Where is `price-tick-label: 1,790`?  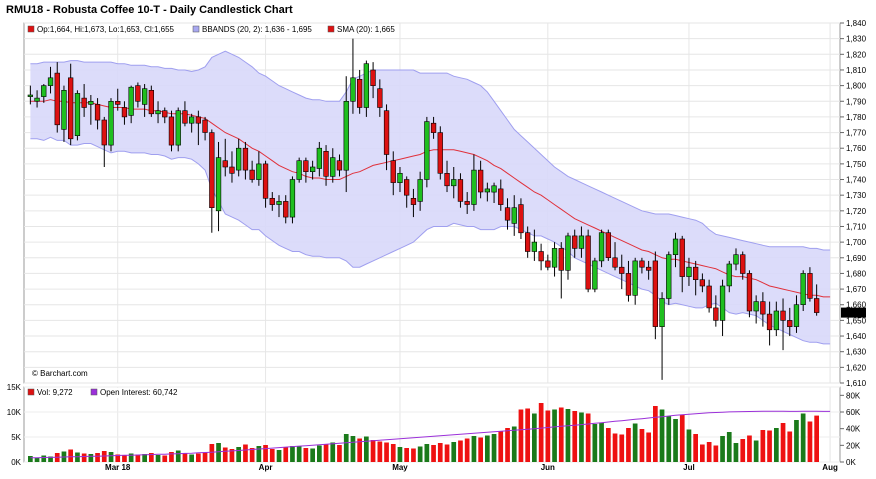
price-tick-label: 1,790 is located at coordinates (856, 101).